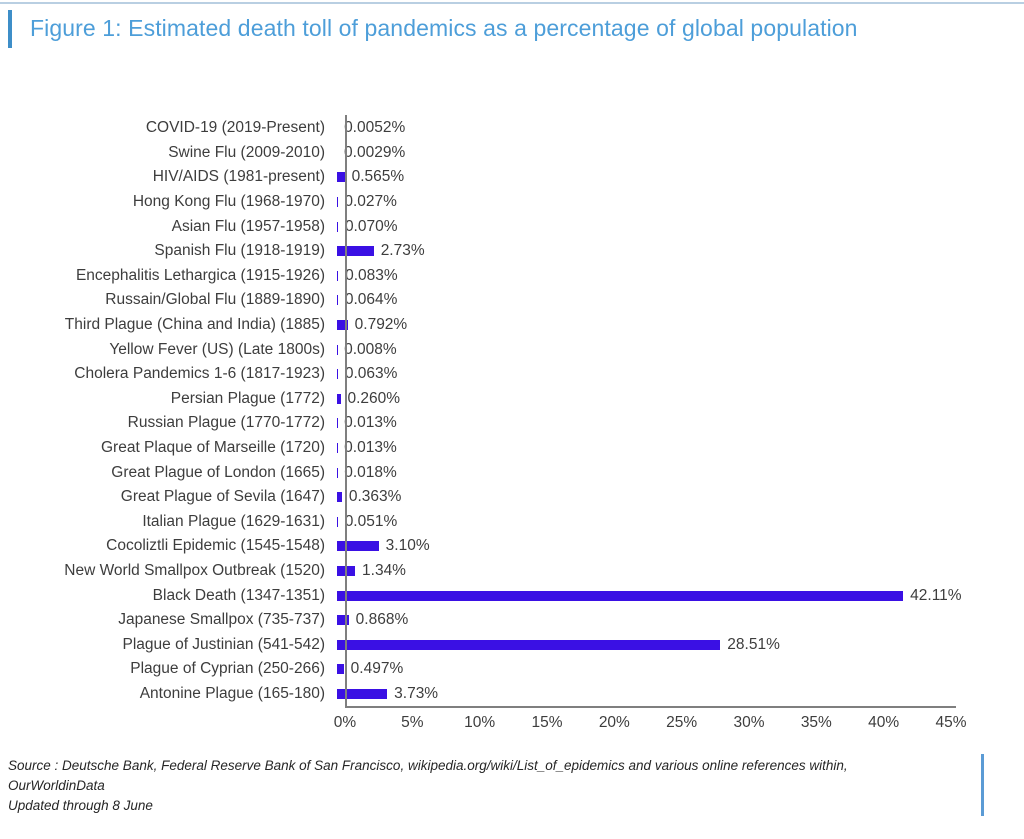 The height and width of the screenshot is (839, 1024). I want to click on value-label: 0.013%, so click(370, 423).